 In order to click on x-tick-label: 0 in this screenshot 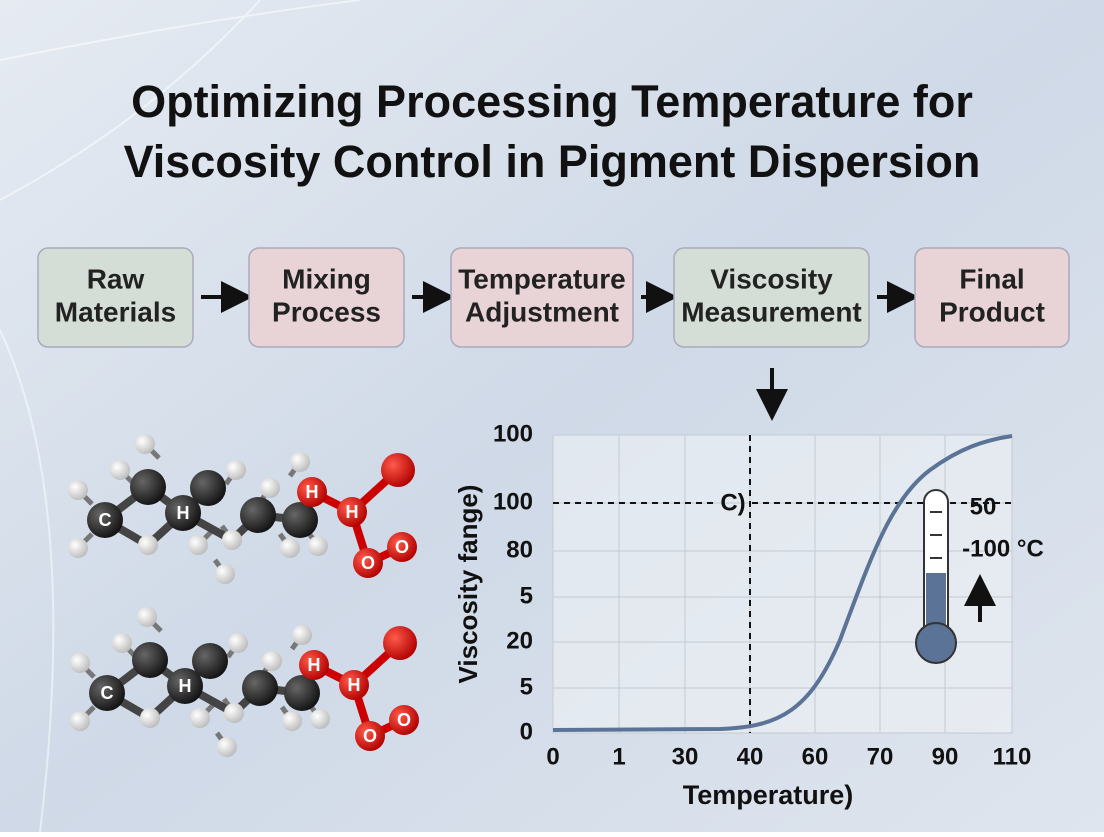, I will do `click(552, 756)`.